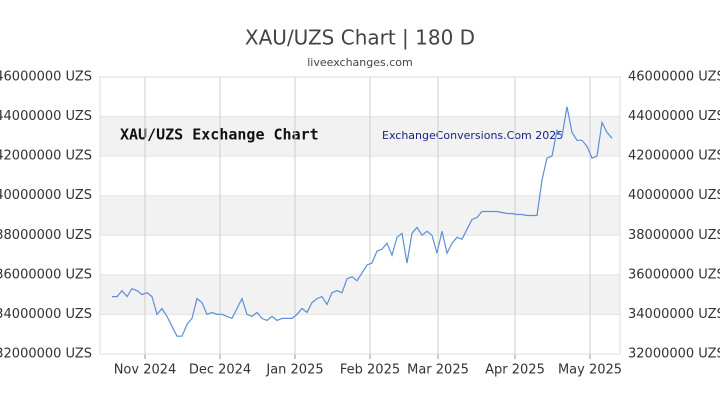 This screenshot has height=405, width=720. Describe the element at coordinates (370, 370) in the screenshot. I see `x-tick-label: Feb 2025` at that location.